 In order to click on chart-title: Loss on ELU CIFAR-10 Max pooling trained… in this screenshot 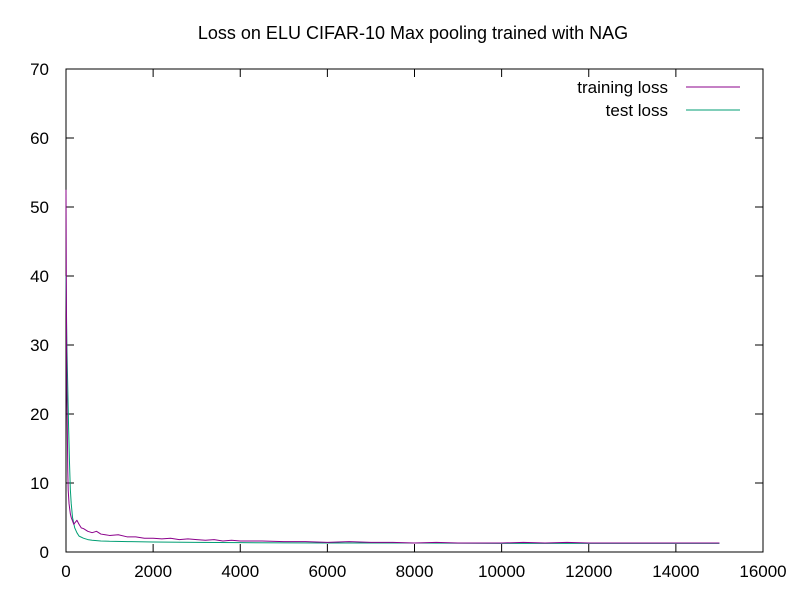, I will do `click(413, 33)`.